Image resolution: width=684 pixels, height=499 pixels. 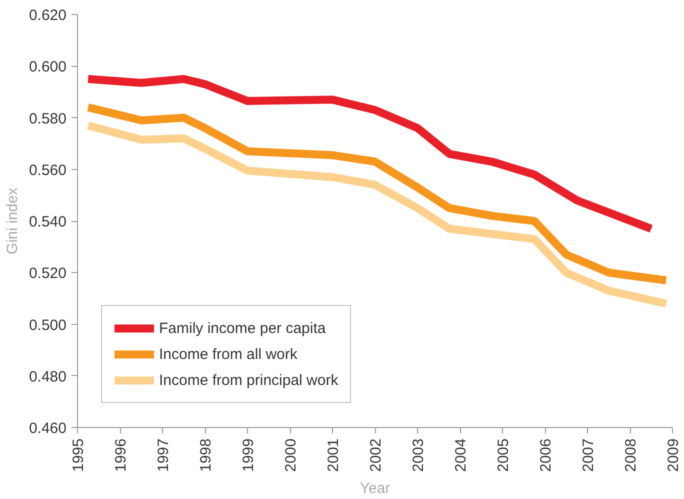 What do you see at coordinates (47, 222) in the screenshot?
I see `y-tick-label: 0.540` at bounding box center [47, 222].